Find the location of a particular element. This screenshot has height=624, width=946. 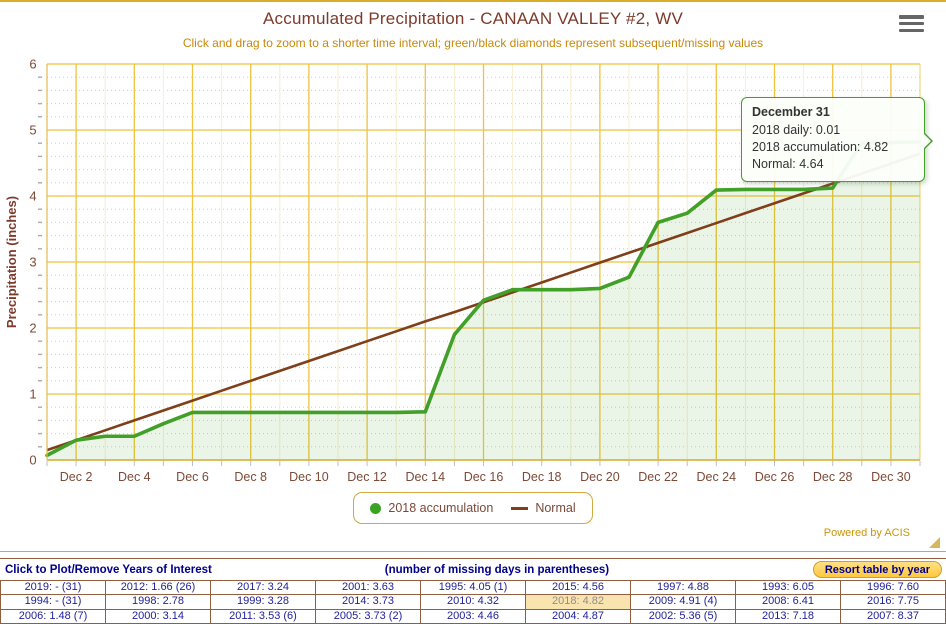

legend-item-2018-accumulation: 2018 accumulation is located at coordinates (431, 508).